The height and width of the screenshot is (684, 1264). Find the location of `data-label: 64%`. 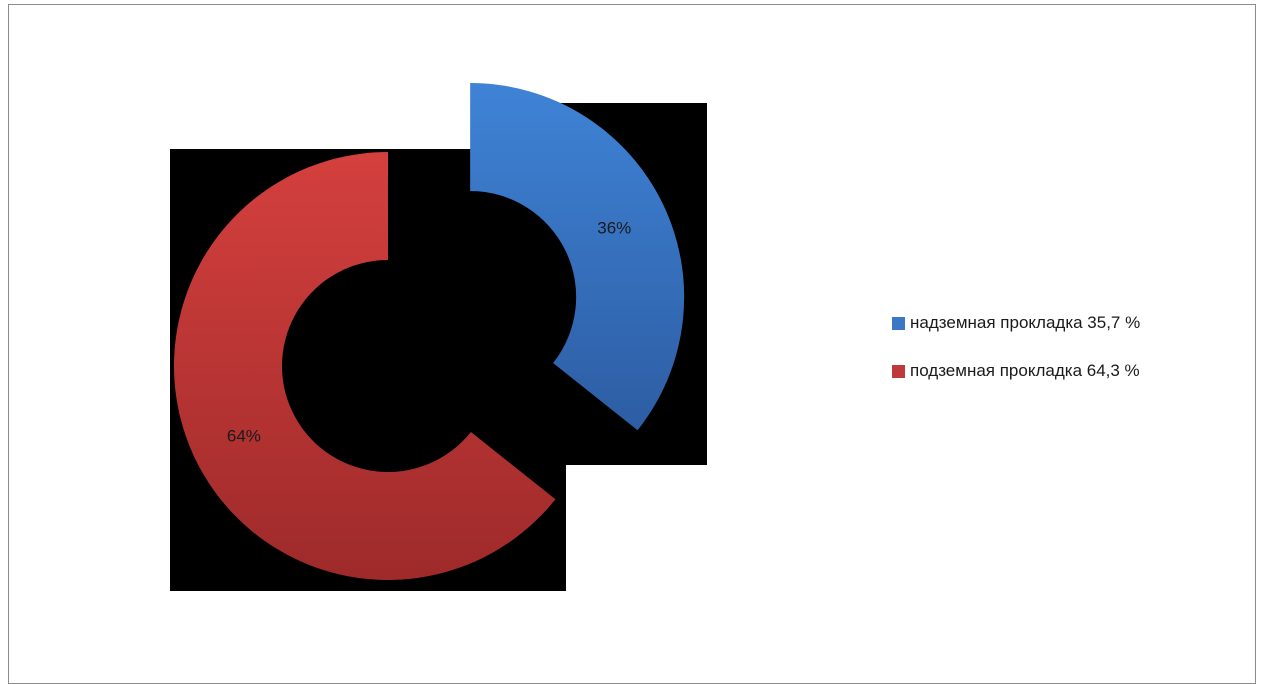

data-label: 64% is located at coordinates (244, 435).